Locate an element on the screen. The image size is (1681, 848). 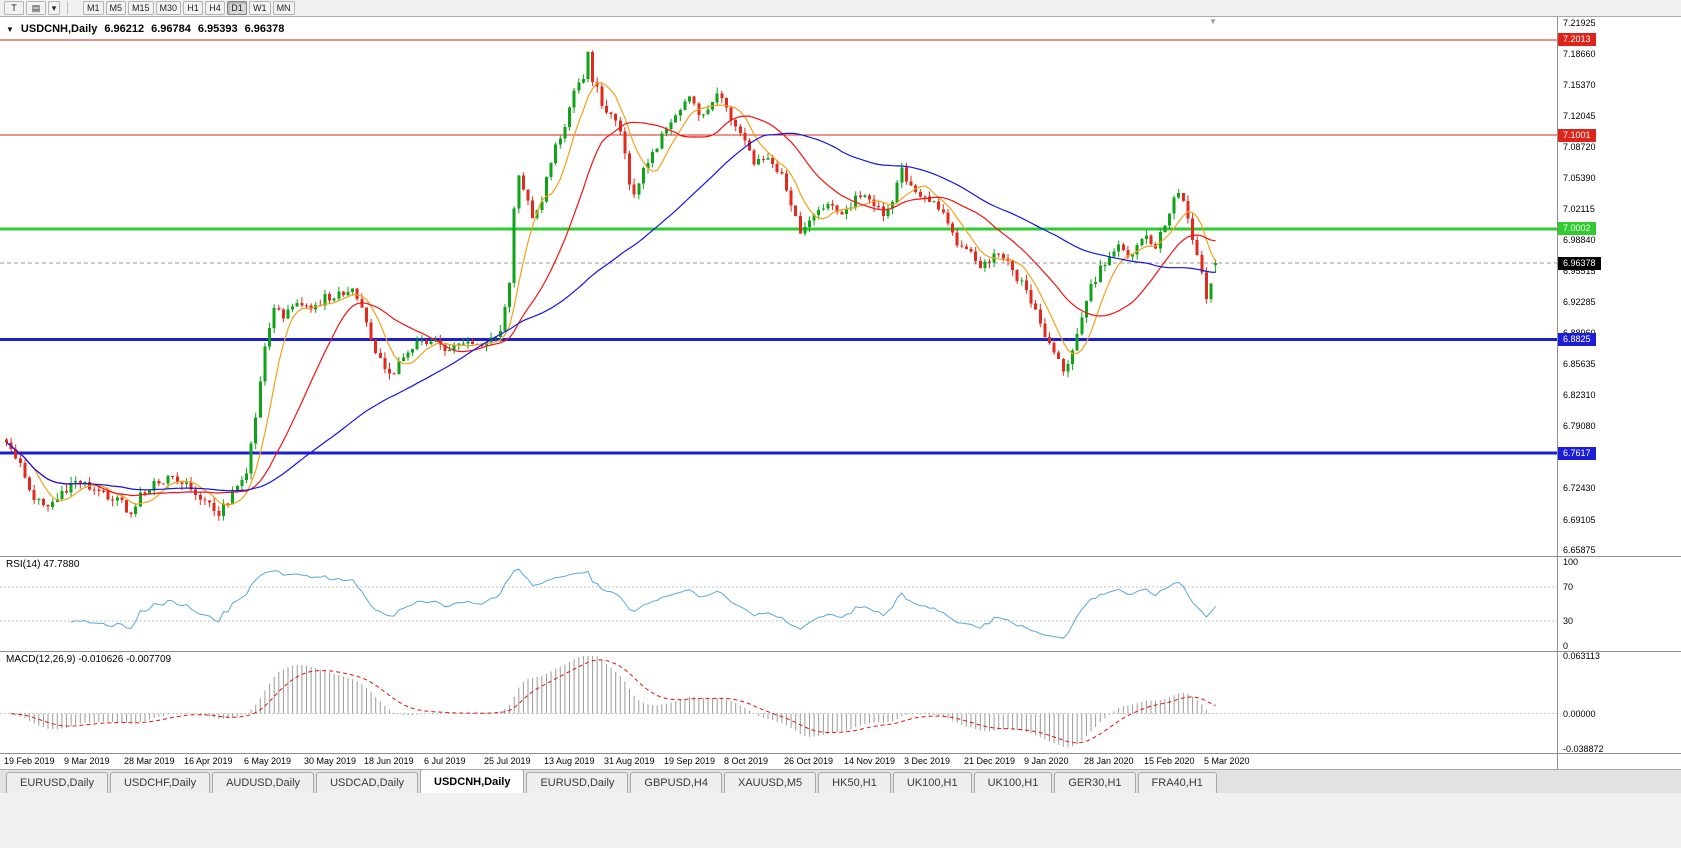
price-axis-label-12: 6.82310 is located at coordinates (1579, 395).